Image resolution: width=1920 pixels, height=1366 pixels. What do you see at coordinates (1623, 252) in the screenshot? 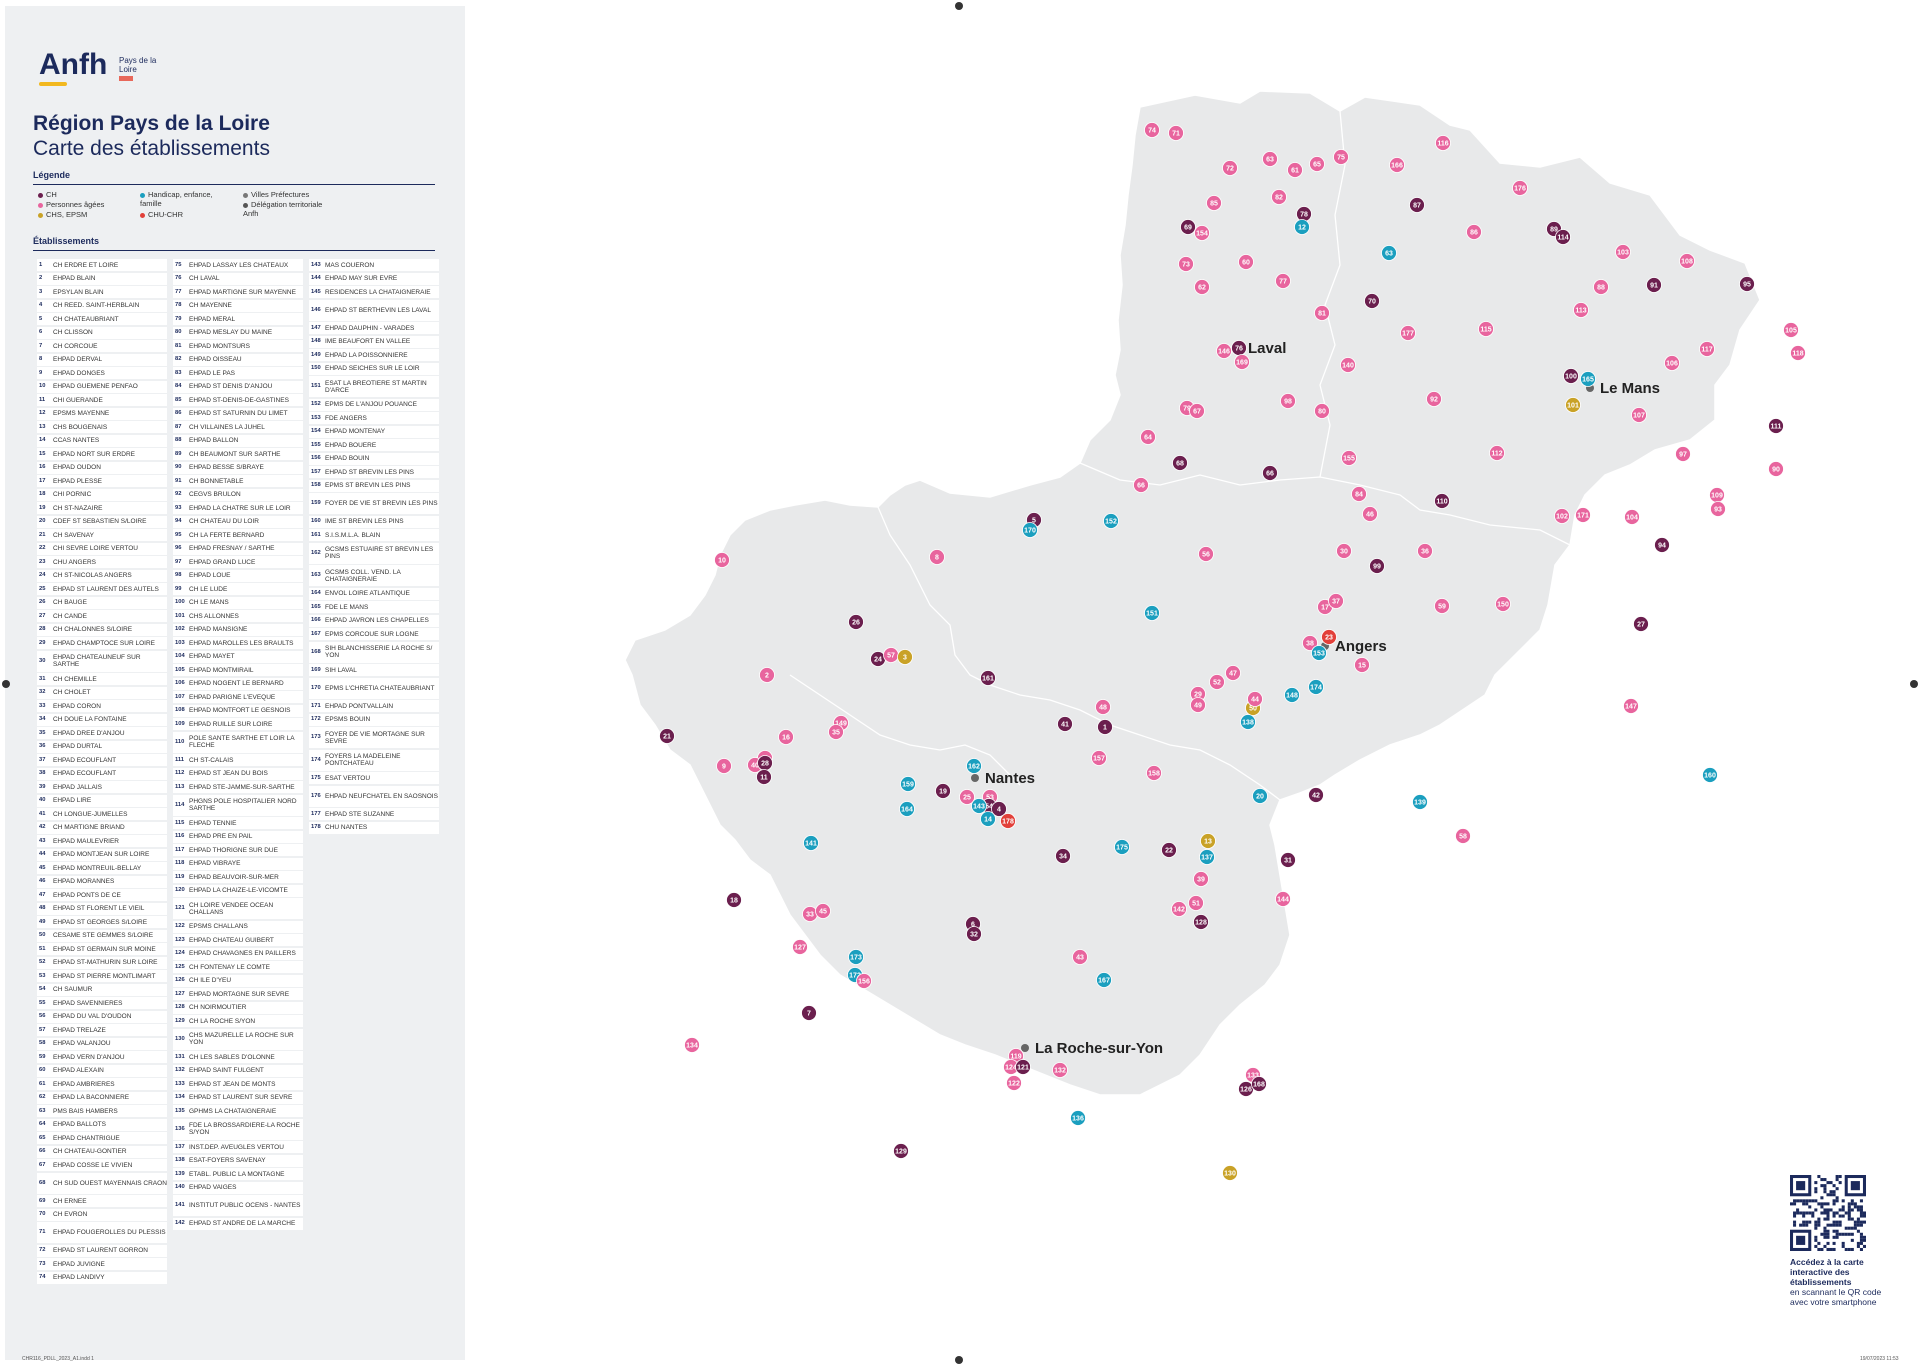
I see `establishment-marker: 103` at bounding box center [1623, 252].